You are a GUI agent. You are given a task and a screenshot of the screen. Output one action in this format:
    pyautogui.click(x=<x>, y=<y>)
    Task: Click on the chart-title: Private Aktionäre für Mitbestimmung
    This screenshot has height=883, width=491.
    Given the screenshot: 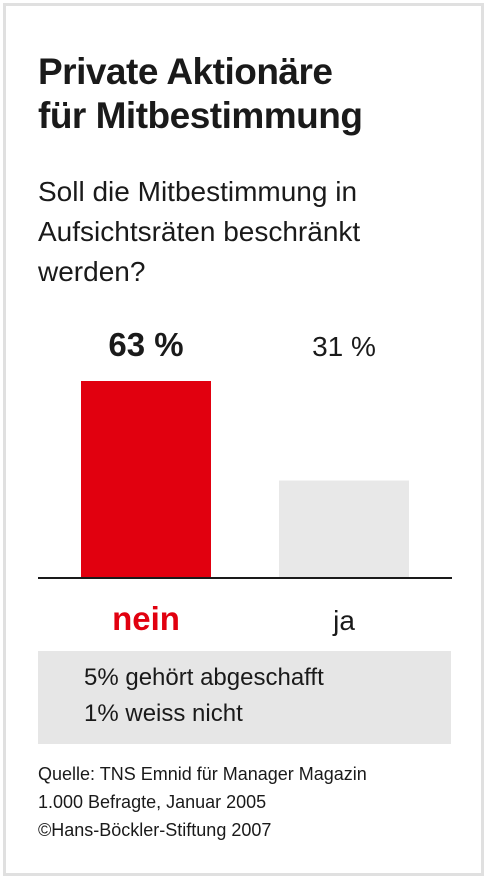 What is the action you would take?
    pyautogui.click(x=200, y=94)
    